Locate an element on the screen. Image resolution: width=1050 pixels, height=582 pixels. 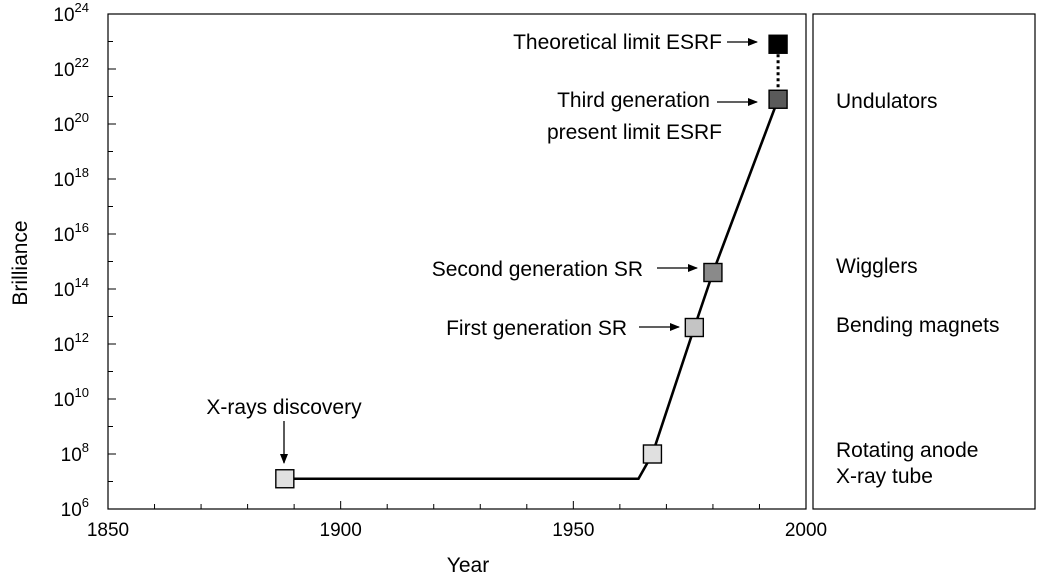
side-panel-label: Wigglers is located at coordinates (877, 266).